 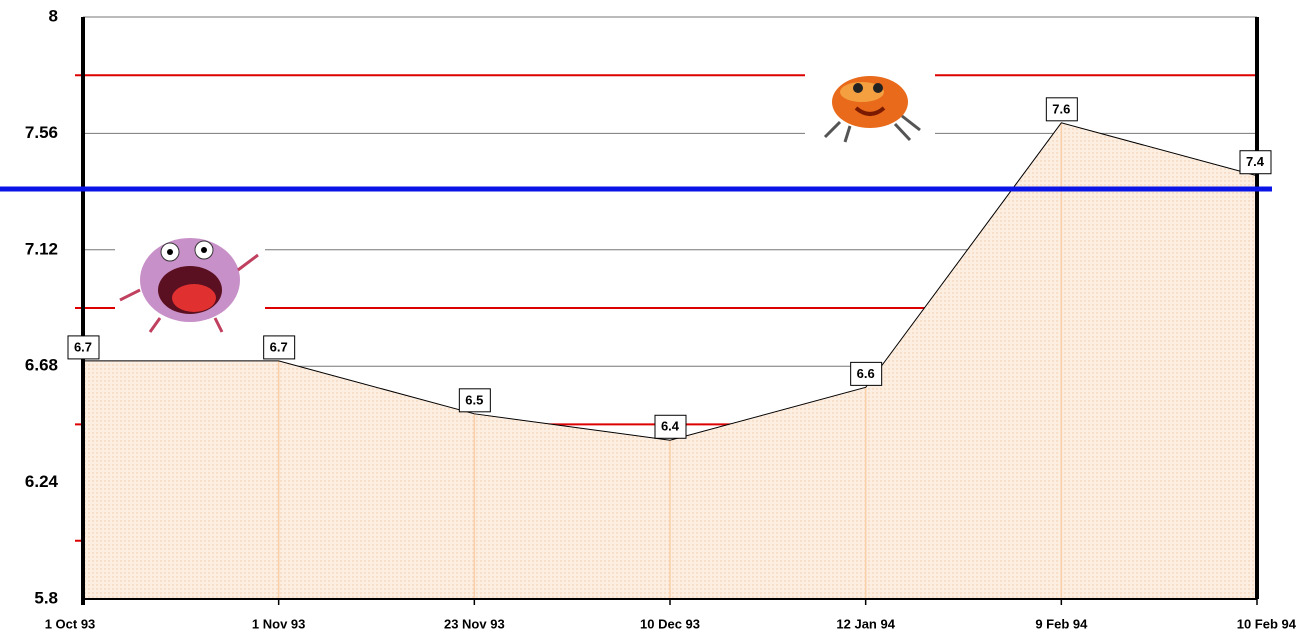 I want to click on angry-creature-icon, so click(x=870, y=103).